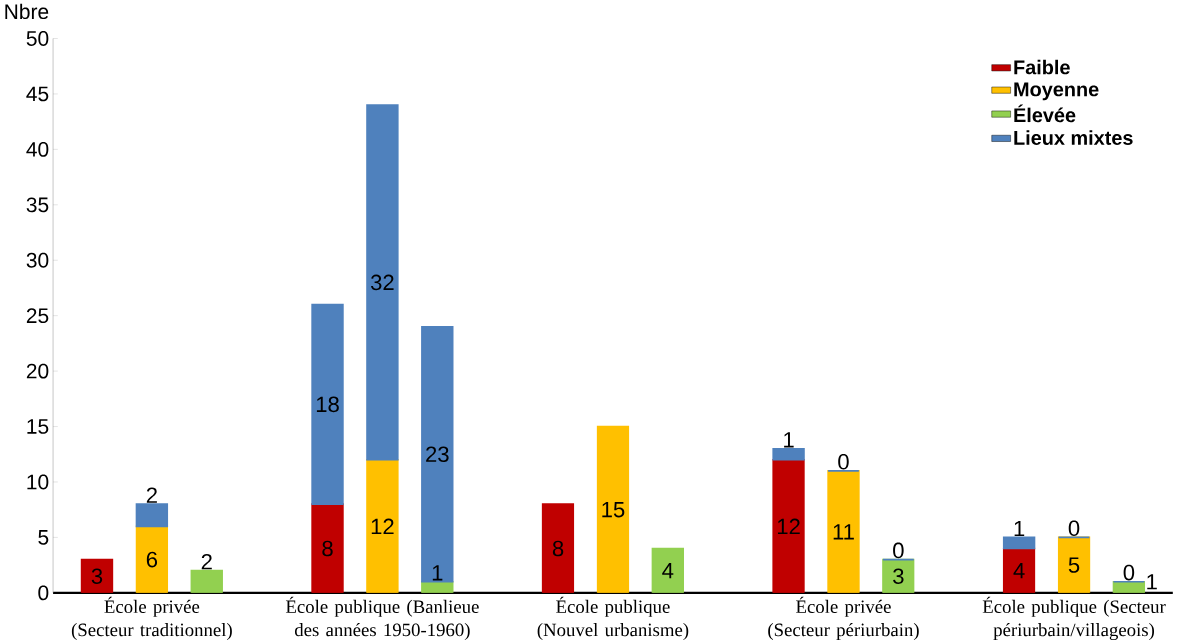 The width and height of the screenshot is (1183, 644). What do you see at coordinates (151, 618) in the screenshot?
I see `x-tick-label: École privée (Secteur traditionnel)` at bounding box center [151, 618].